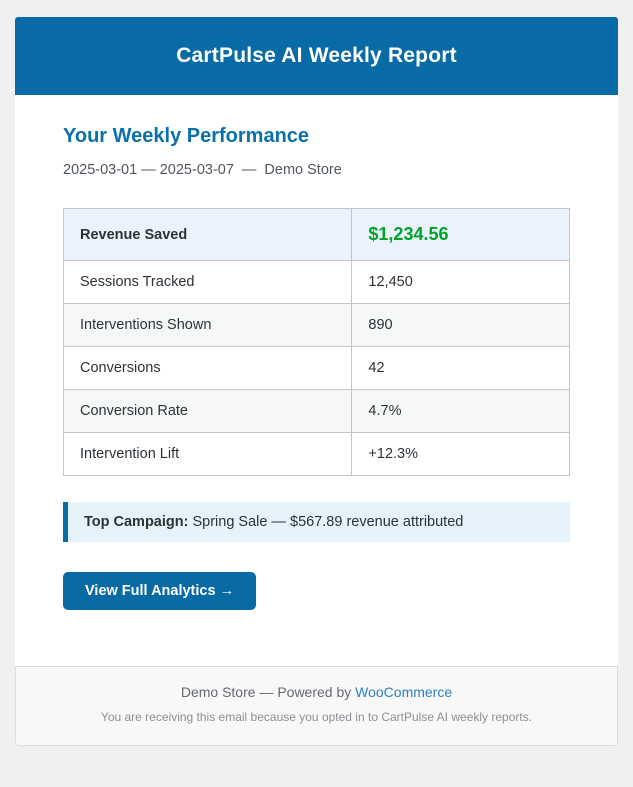 The height and width of the screenshot is (787, 633). I want to click on metric-label: Intervention Lift, so click(207, 454).